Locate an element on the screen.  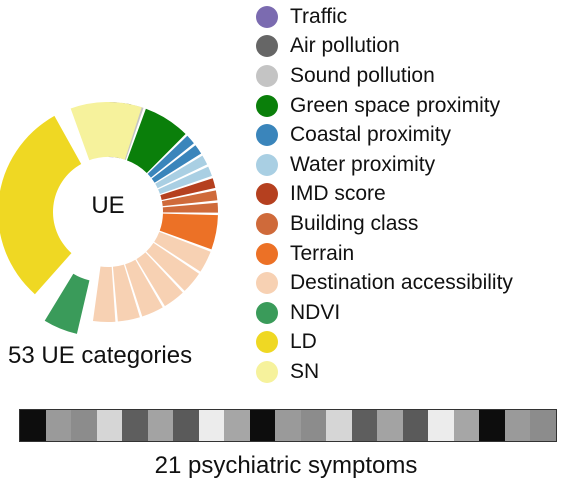
legend-item: Coastal proximity is located at coordinates (384, 135).